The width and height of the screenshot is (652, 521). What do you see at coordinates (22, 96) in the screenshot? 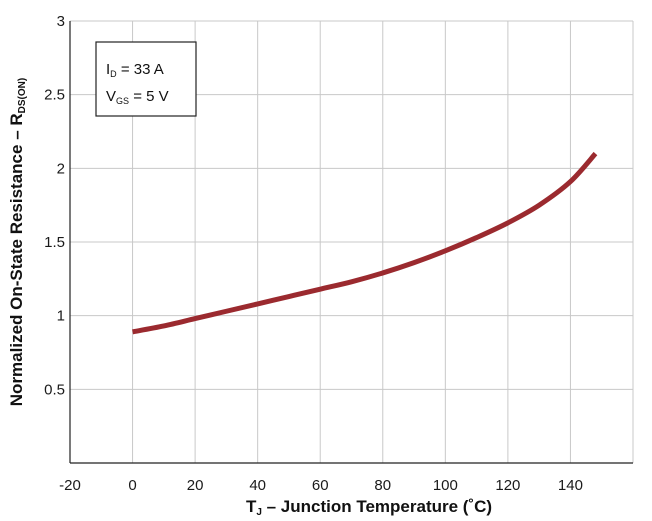
I see `y-axis-title-subscript: DS(ON)` at bounding box center [22, 96].